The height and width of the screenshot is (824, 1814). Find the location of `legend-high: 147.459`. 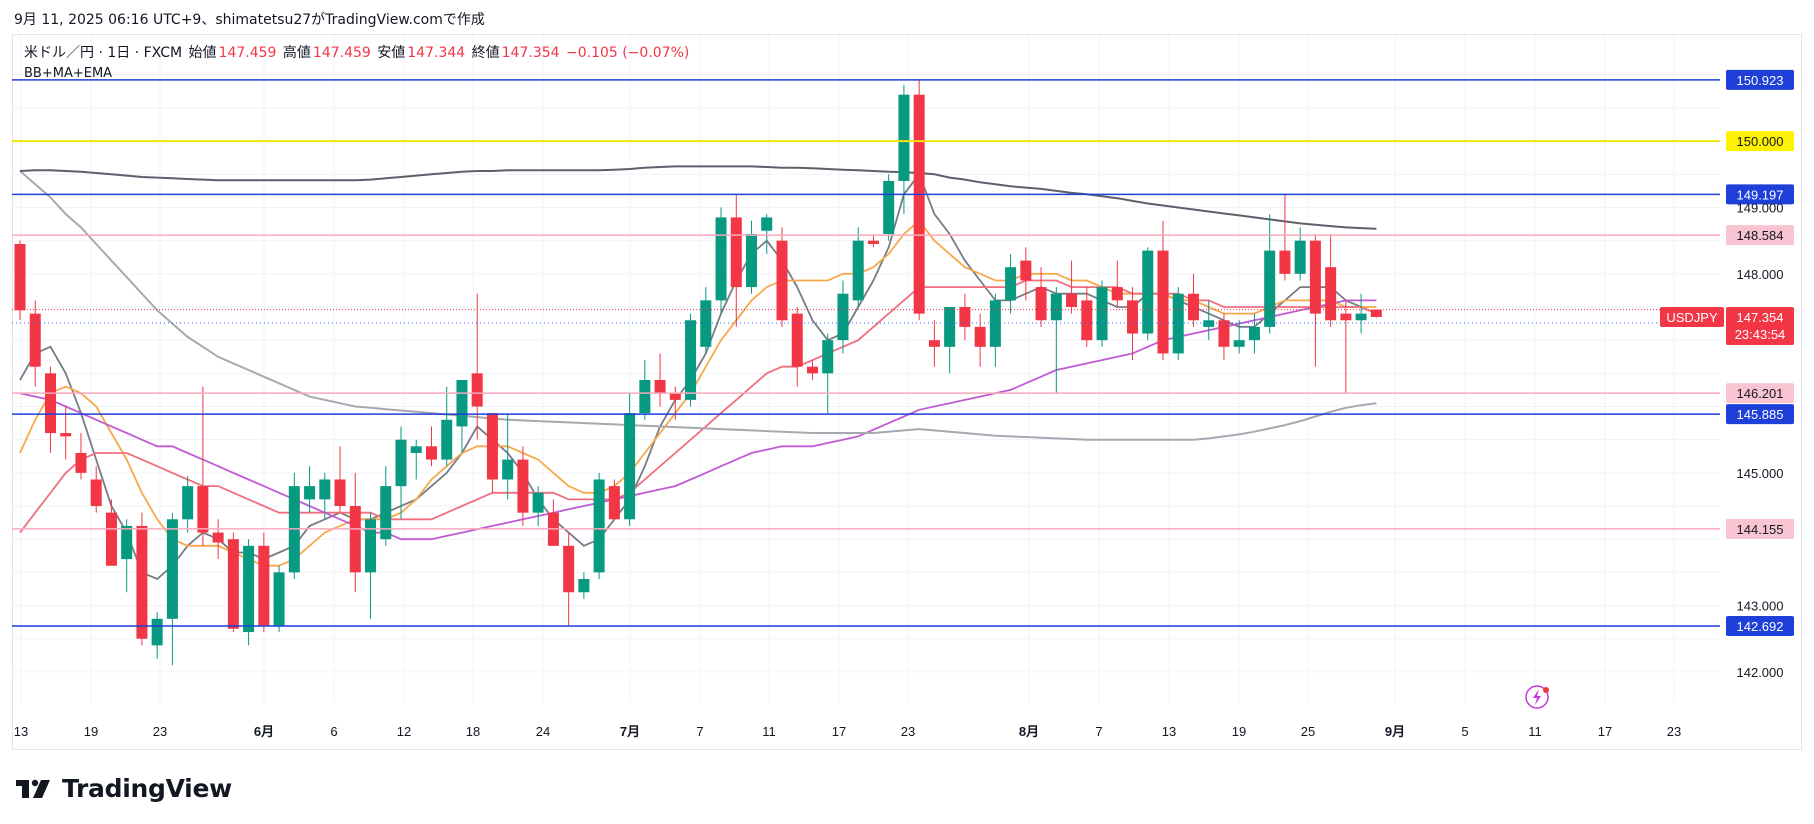

legend-high: 147.459 is located at coordinates (341, 53).